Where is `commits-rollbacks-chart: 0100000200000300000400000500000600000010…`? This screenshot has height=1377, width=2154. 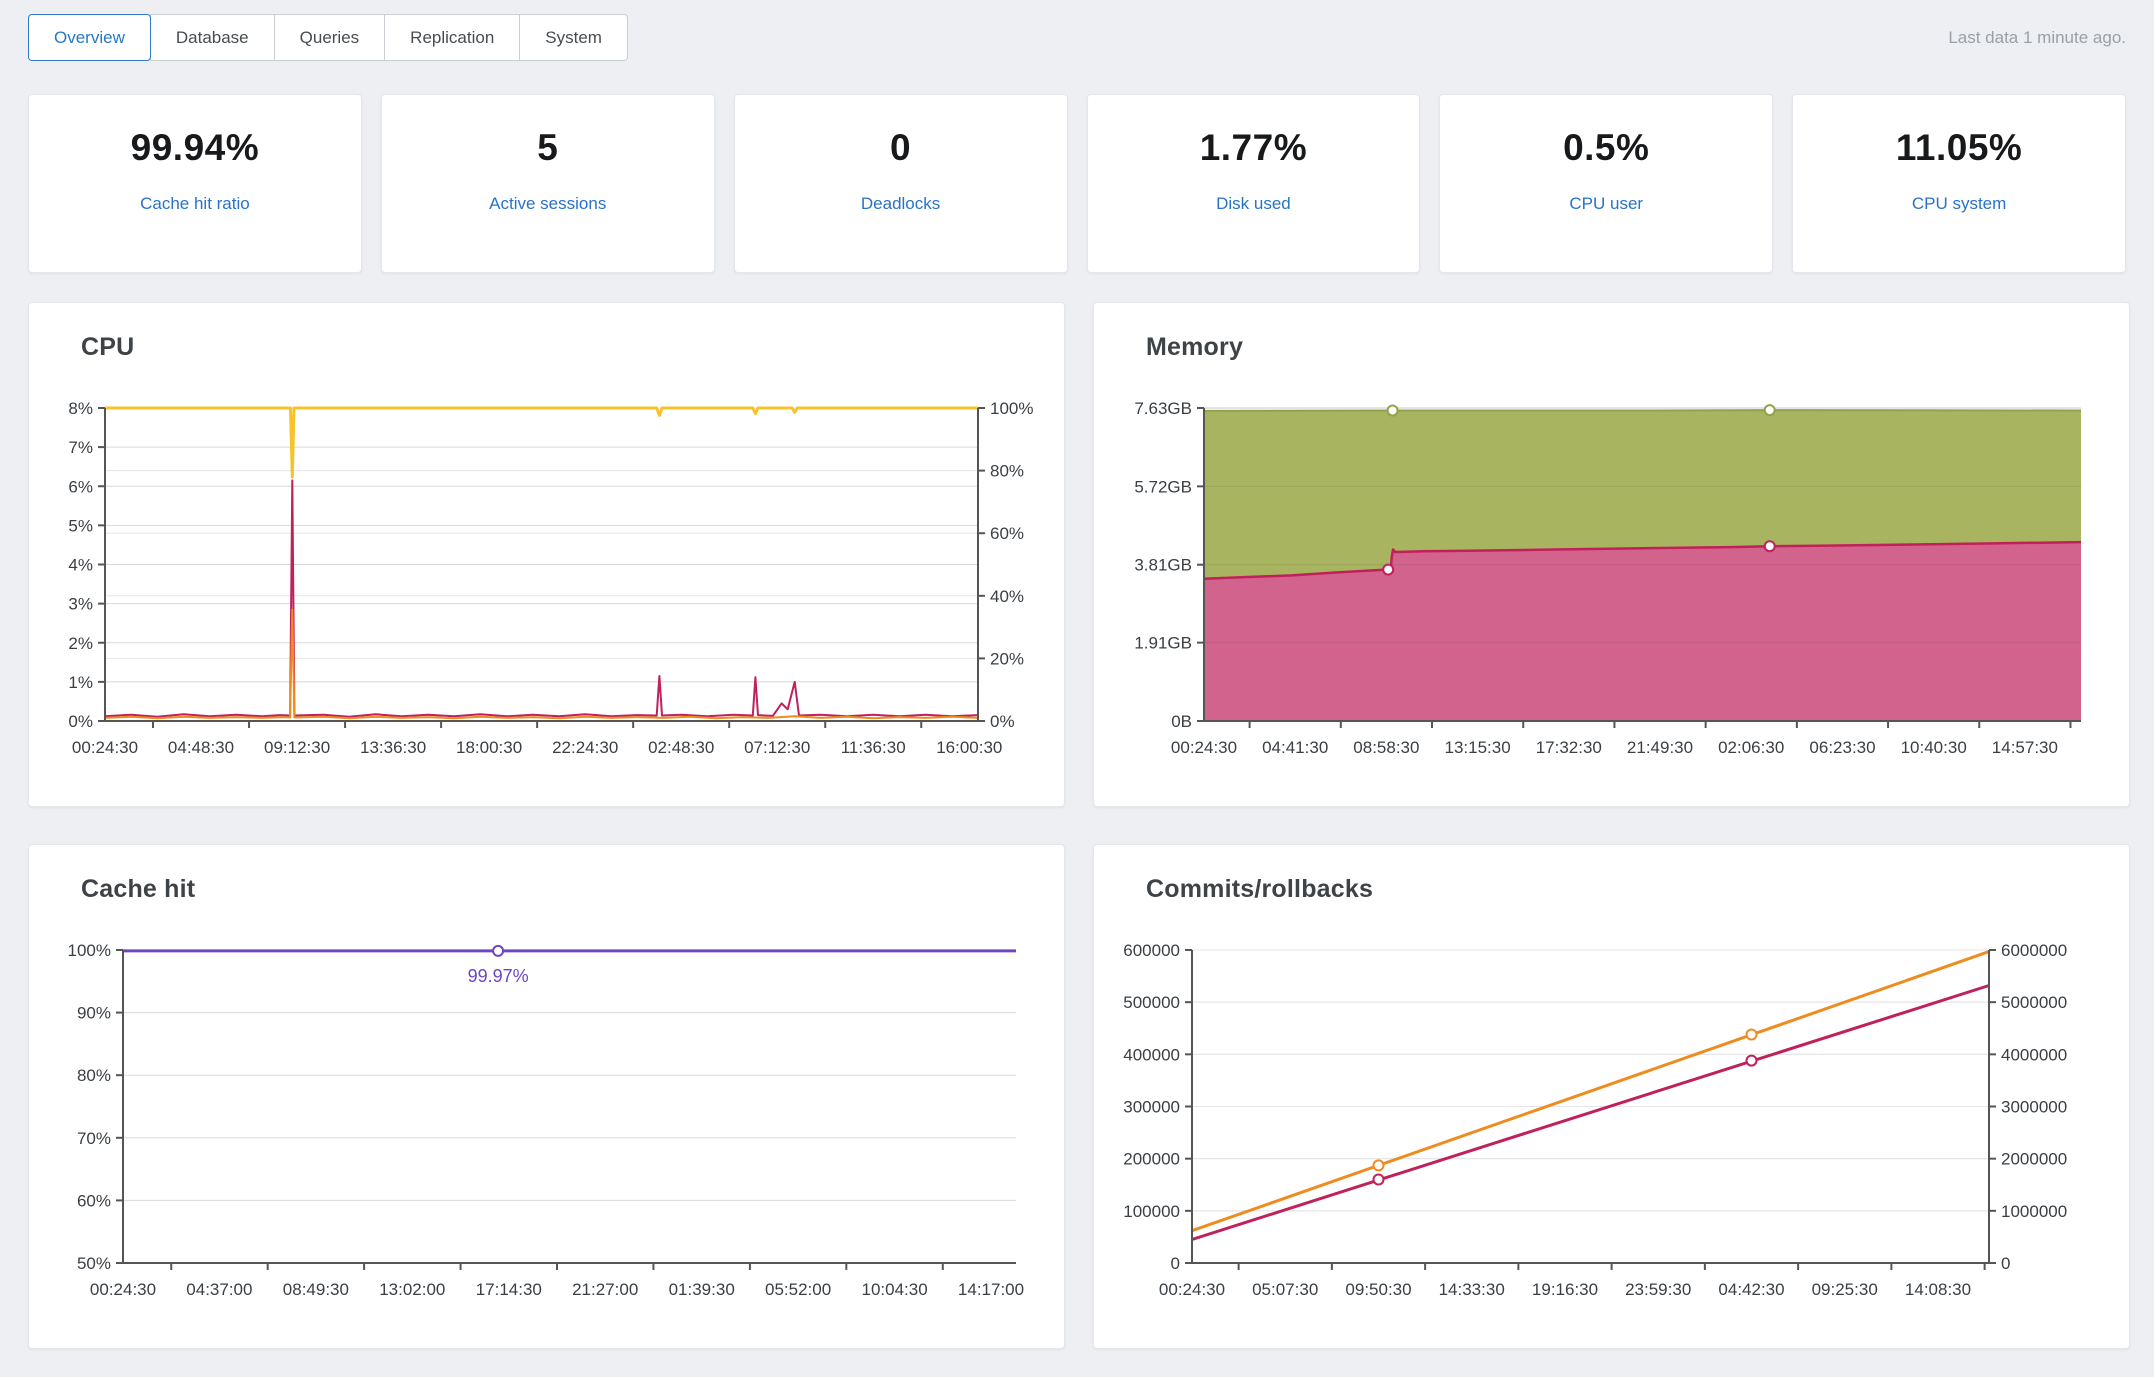 commits-rollbacks-chart: 0100000200000300000400000500000600000010… is located at coordinates (1611, 1127).